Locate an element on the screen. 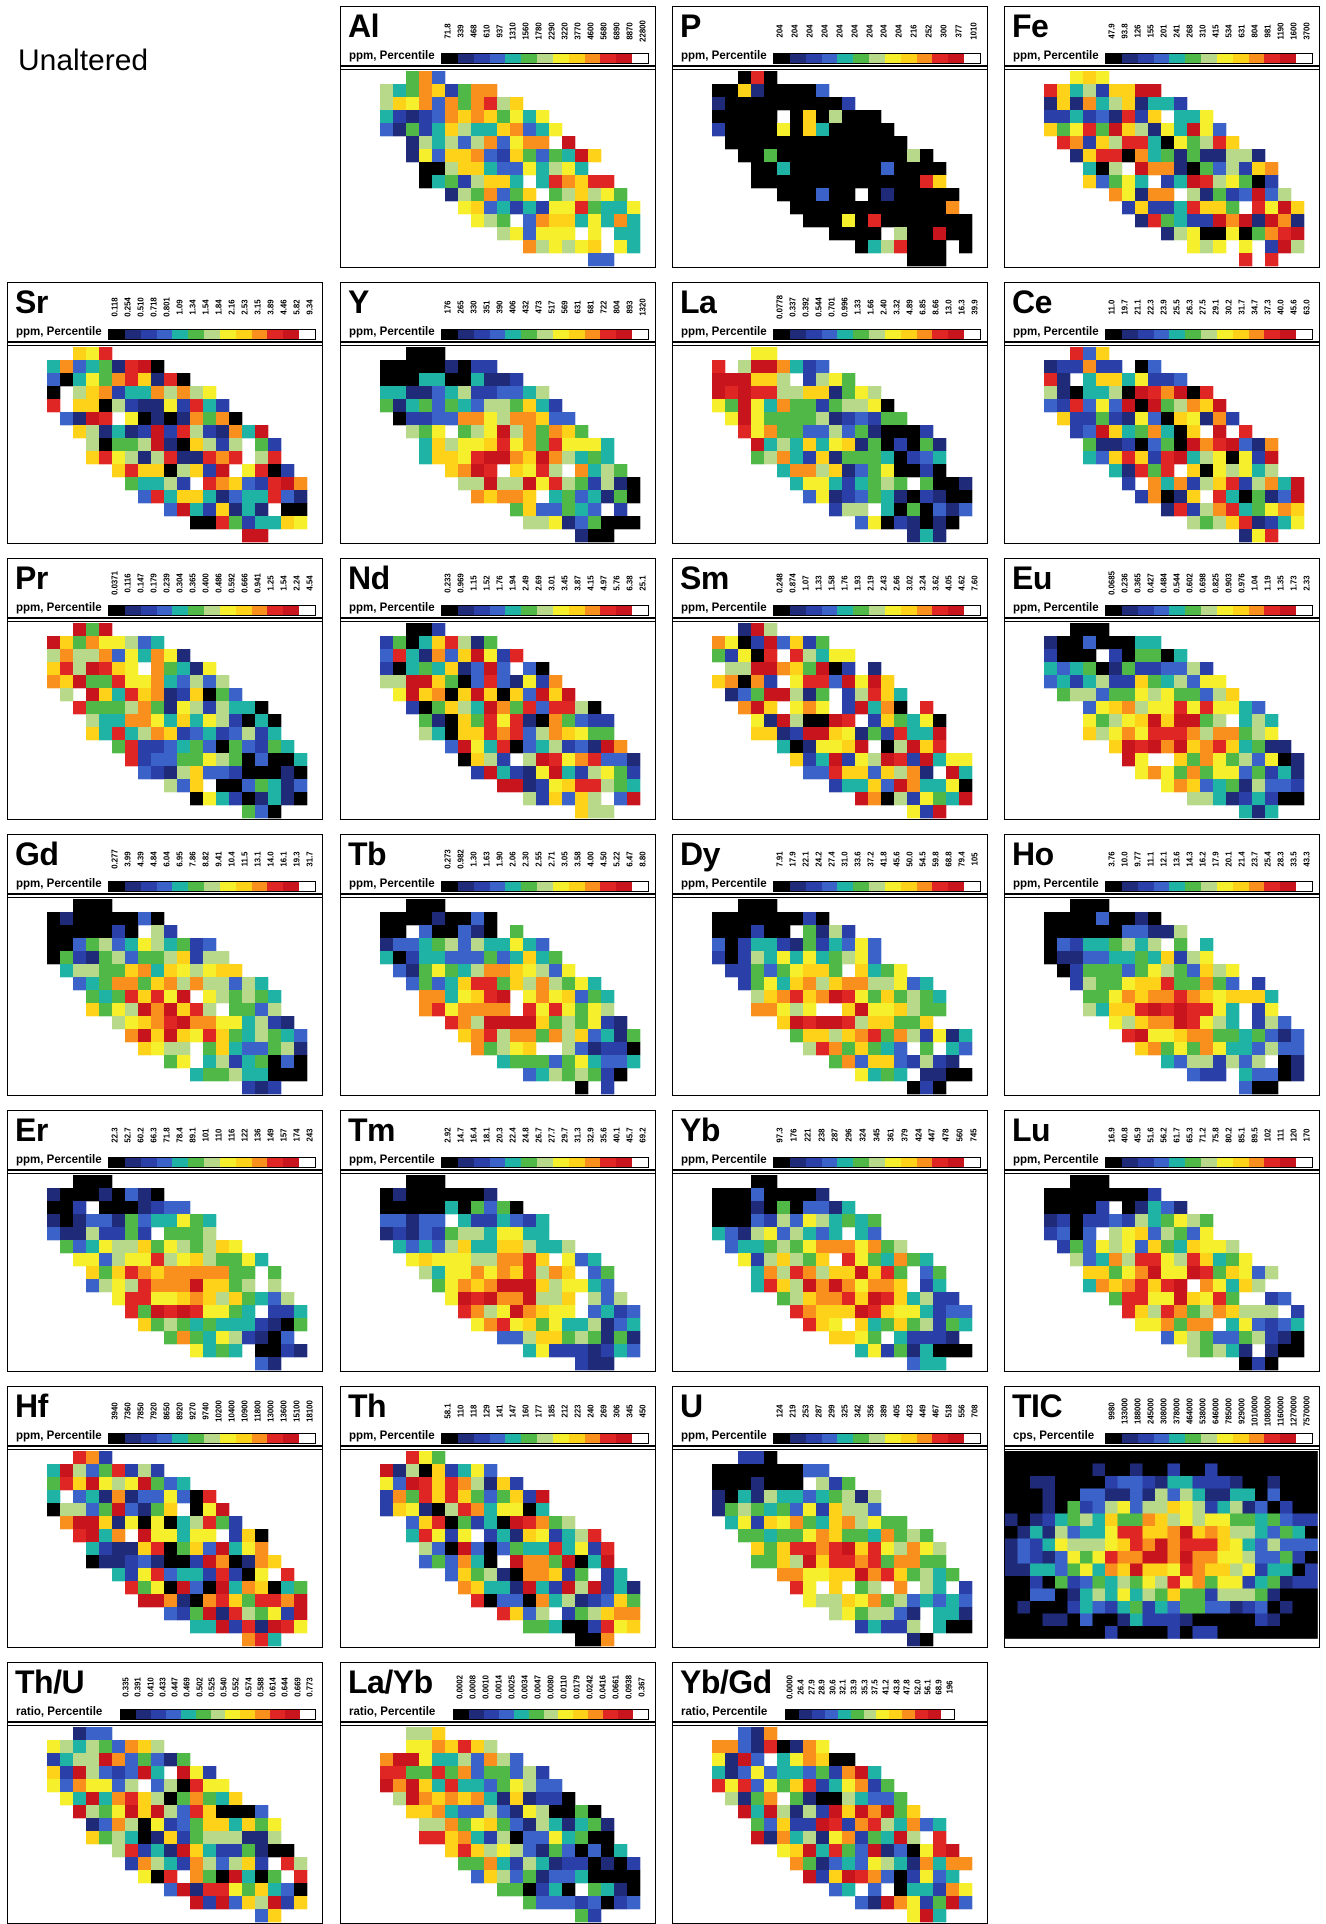 Image resolution: width=1326 pixels, height=1924 pixels. color-bar is located at coordinates (1209, 1162).